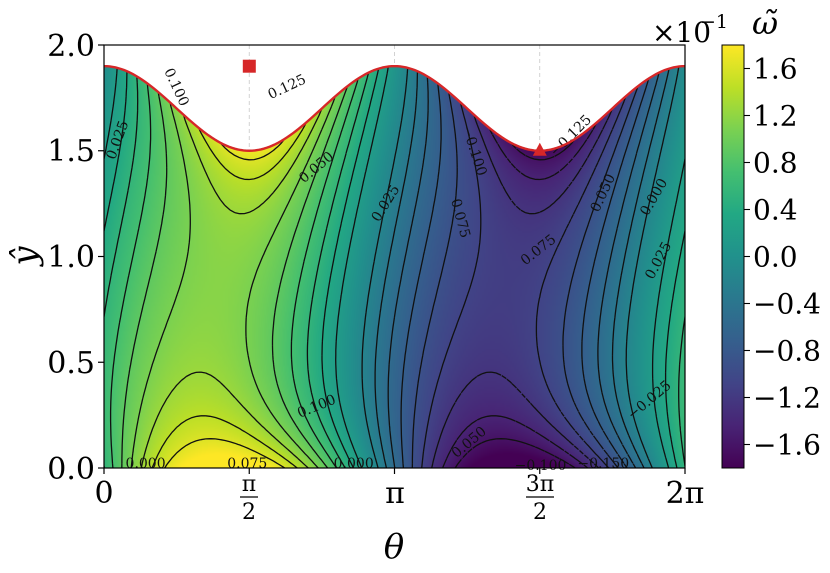  I want to click on colorbar-tick-label: −0.4, so click(787, 304).